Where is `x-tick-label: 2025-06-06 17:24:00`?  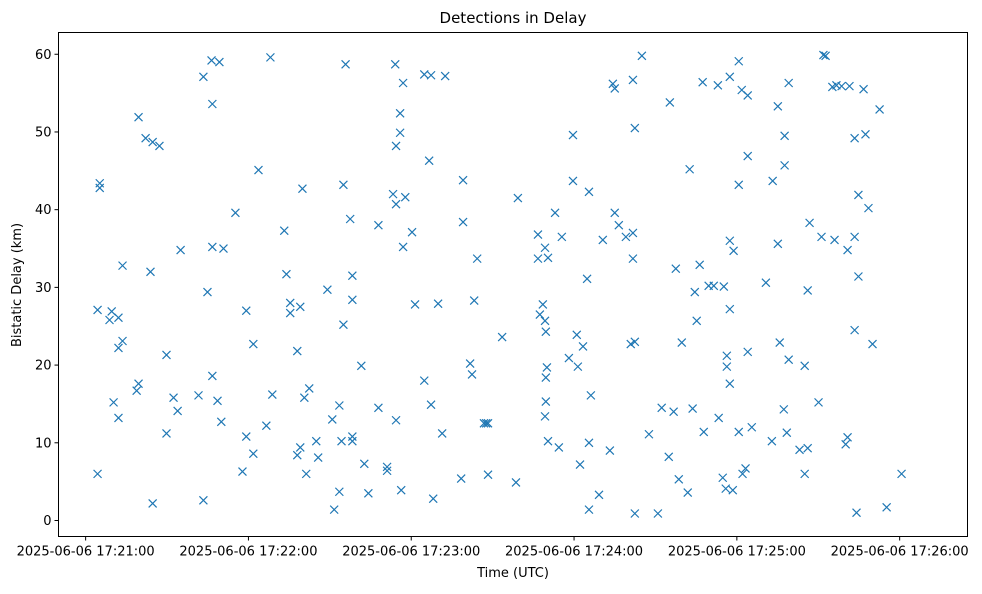
x-tick-label: 2025-06-06 17:24:00 is located at coordinates (574, 552).